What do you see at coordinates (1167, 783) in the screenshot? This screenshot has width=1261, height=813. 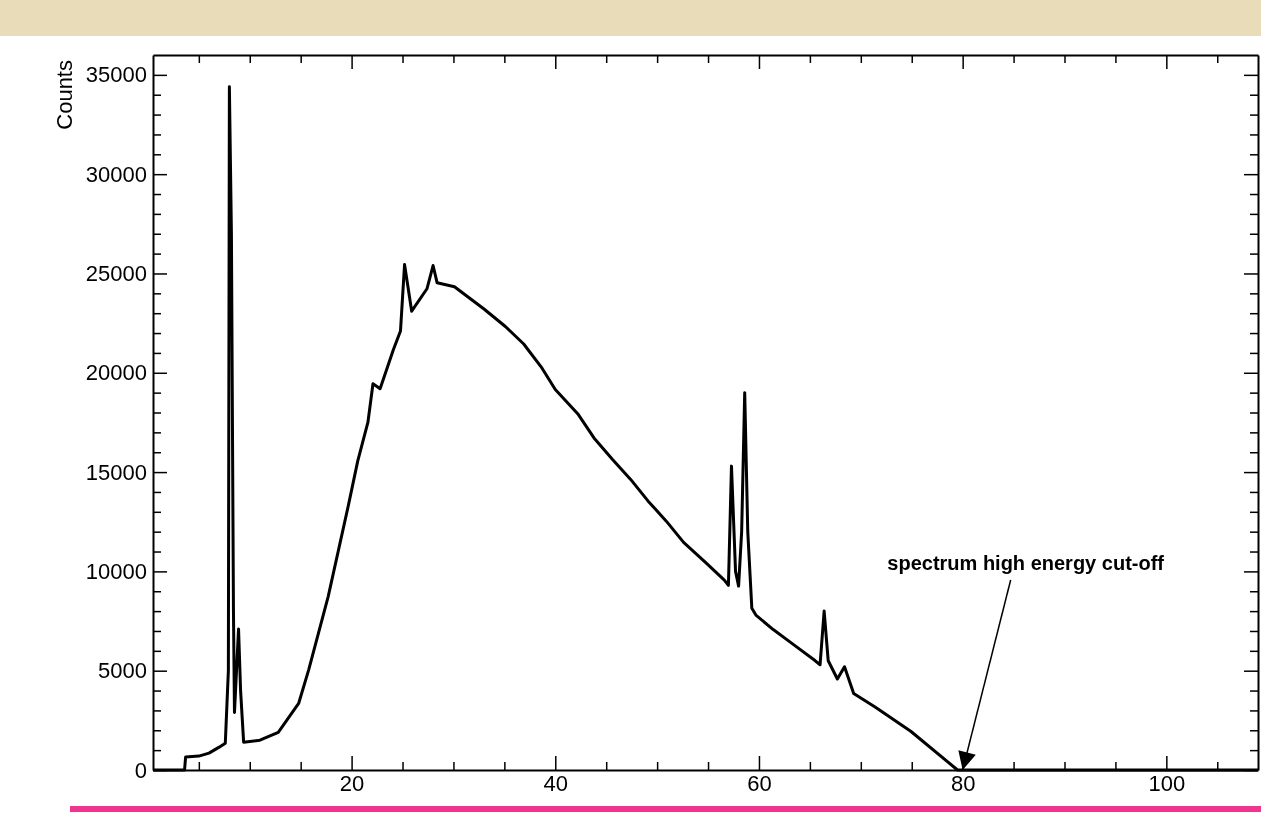 I see `x-tick-label: 100` at bounding box center [1167, 783].